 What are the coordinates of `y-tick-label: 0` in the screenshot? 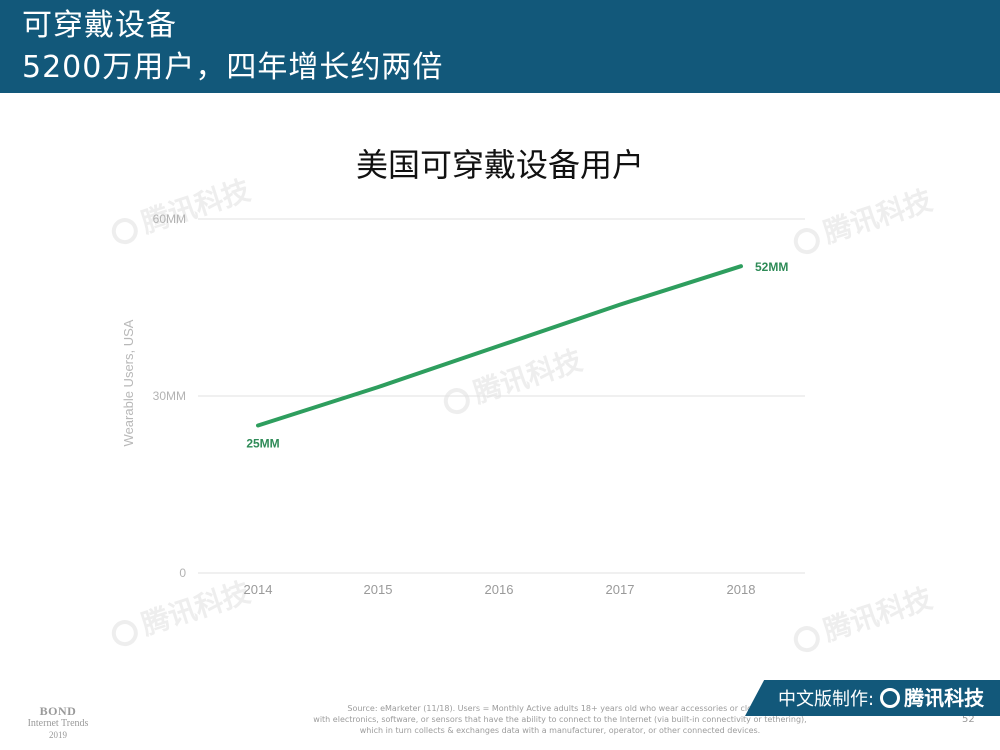 It's located at (182, 573).